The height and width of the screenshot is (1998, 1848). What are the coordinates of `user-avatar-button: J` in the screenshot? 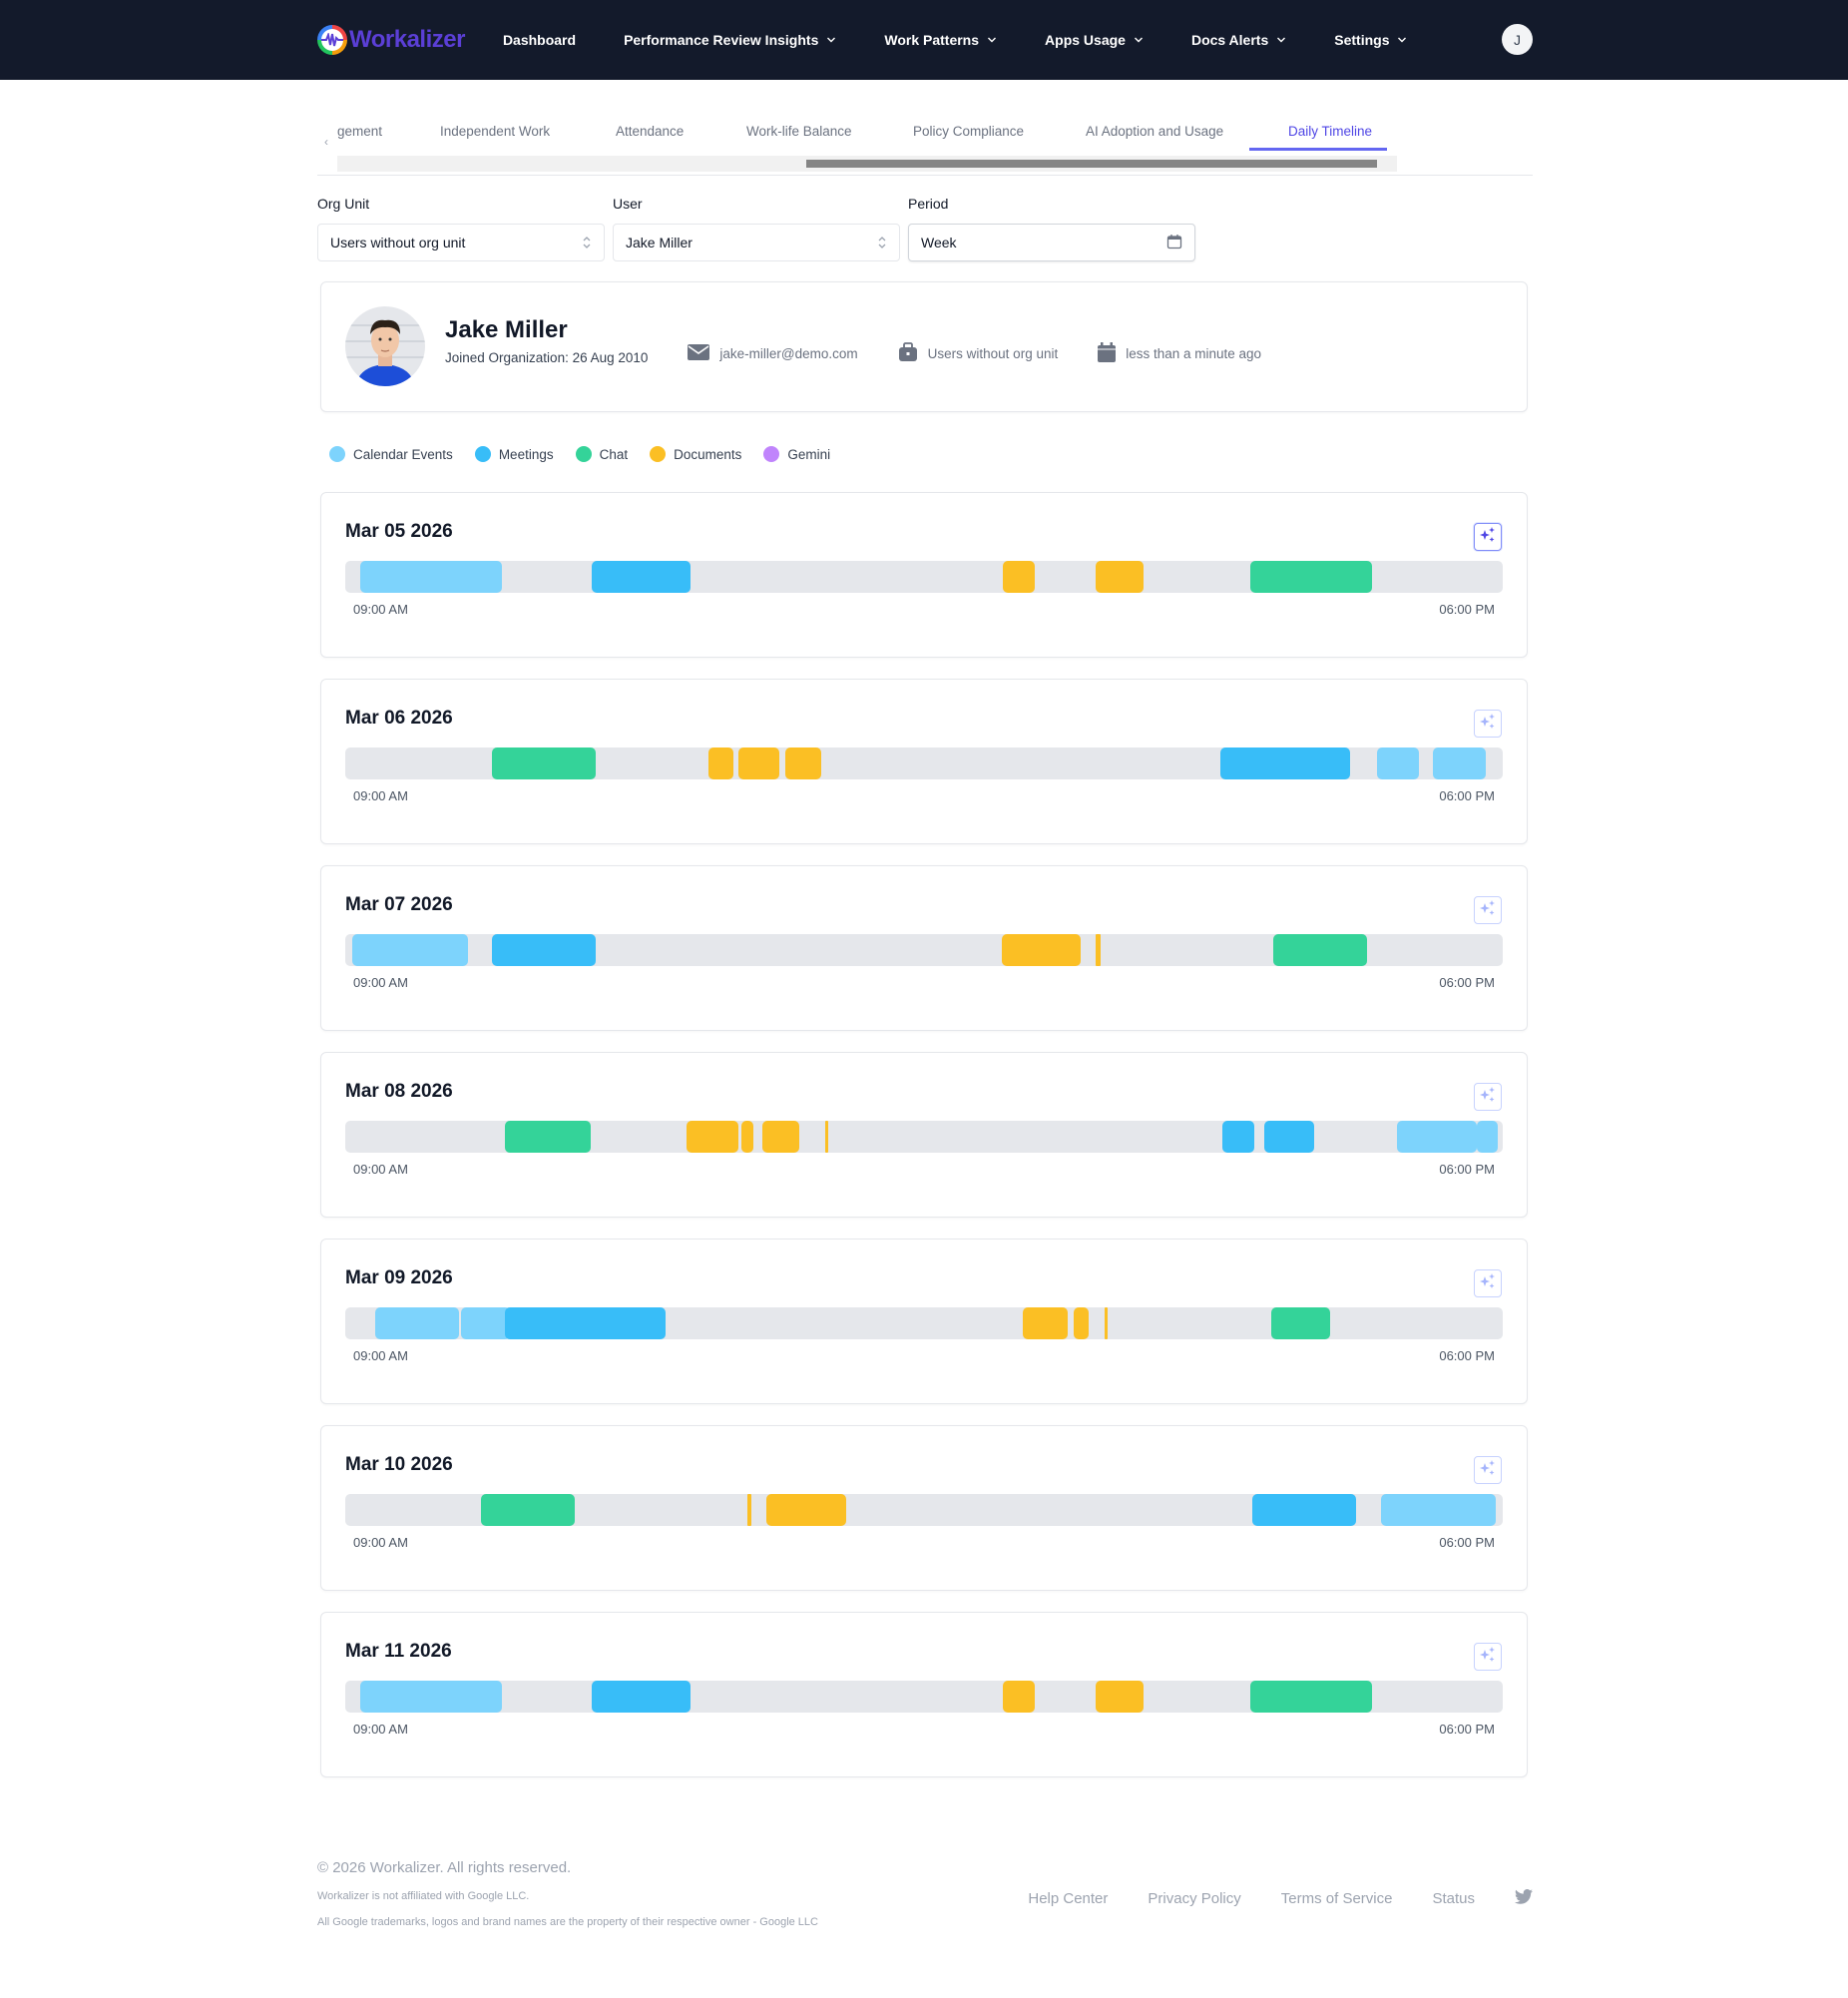 It's located at (1517, 39).